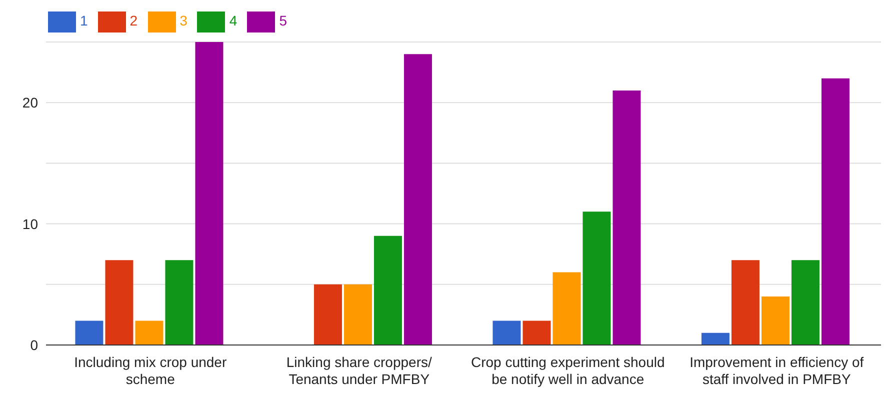 The image size is (893, 415). Describe the element at coordinates (30, 102) in the screenshot. I see `y-tick-label: 20` at that location.